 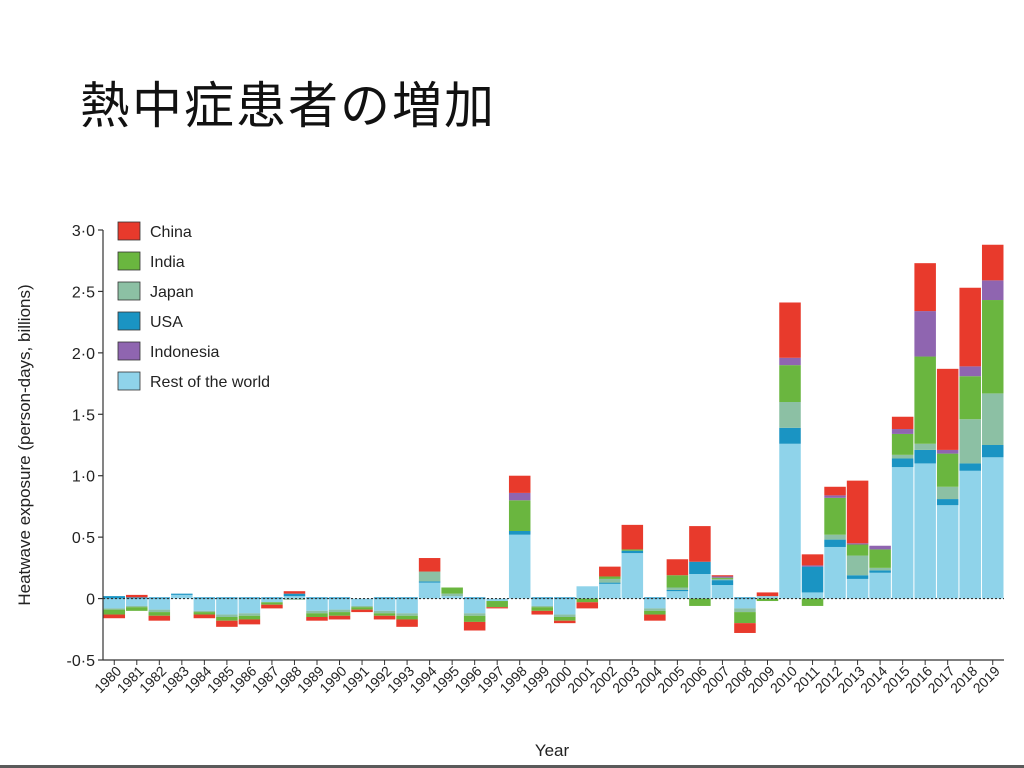 I want to click on bar-segment-2019-indonesia, so click(x=992, y=290).